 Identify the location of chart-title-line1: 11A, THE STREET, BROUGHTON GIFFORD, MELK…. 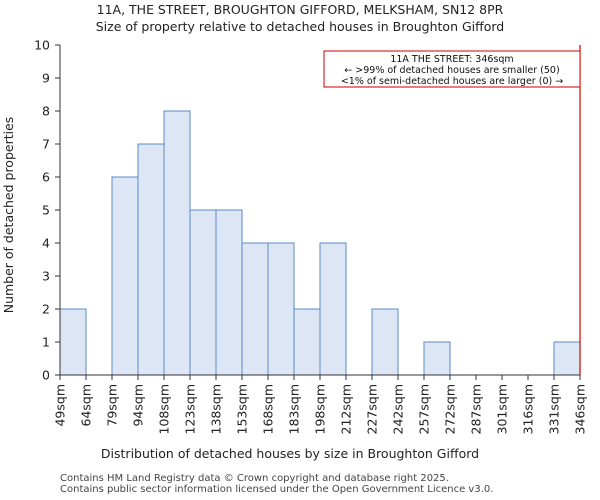
(300, 9).